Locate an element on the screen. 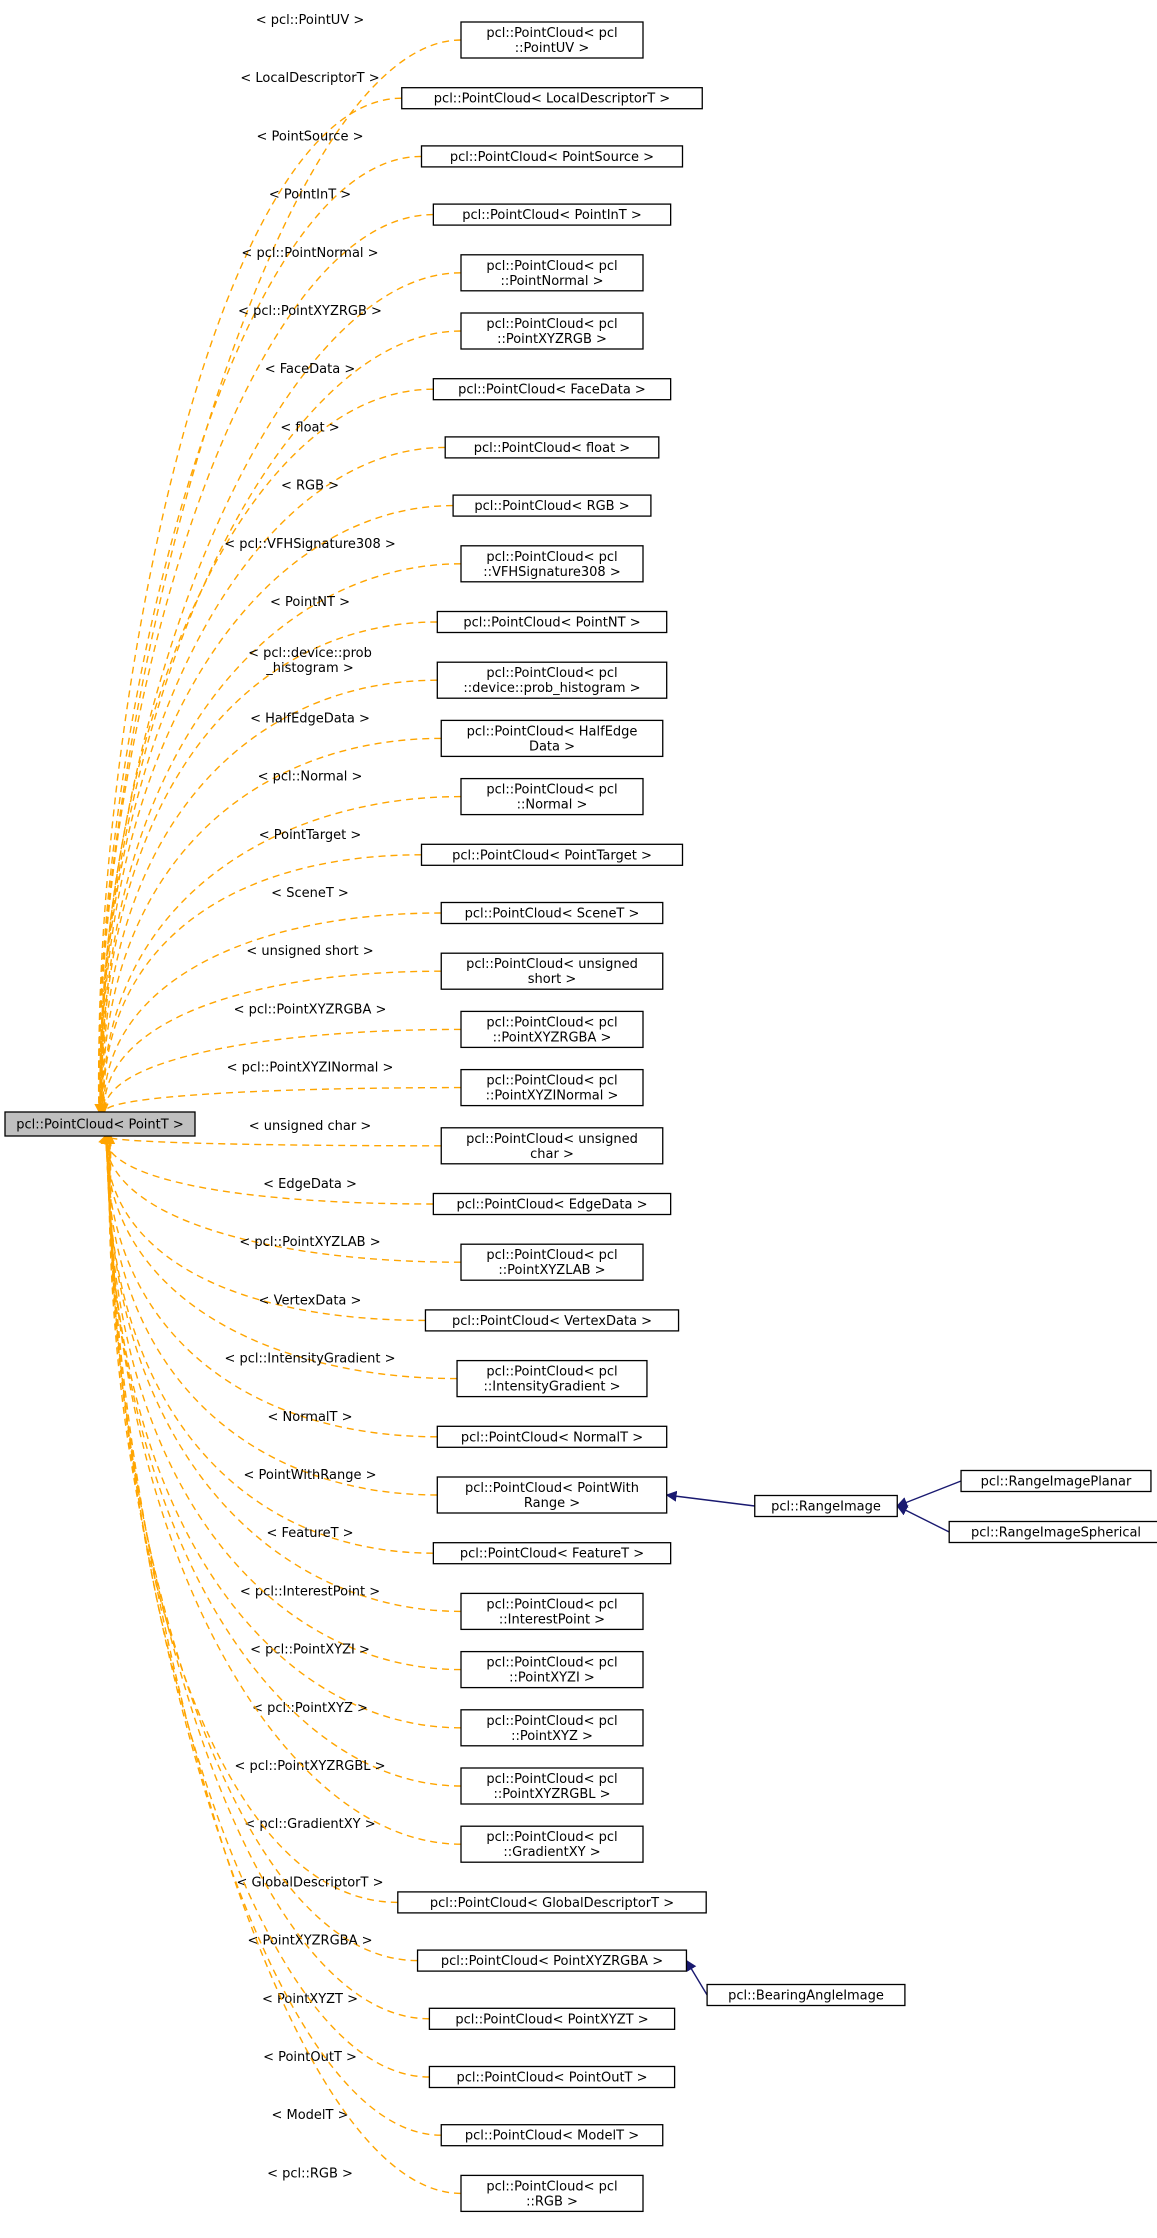  instantiation-node-32-label: pcl::PointCloud< pcl is located at coordinates (551, 1837).